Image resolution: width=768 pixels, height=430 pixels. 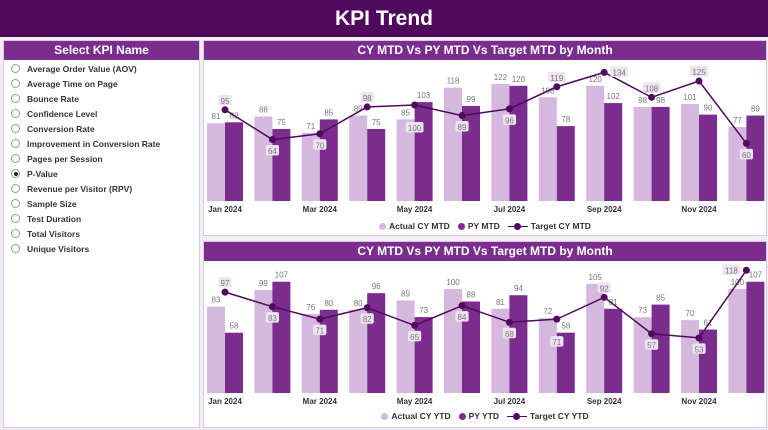 I want to click on data-label-actual: 83, so click(x=216, y=300).